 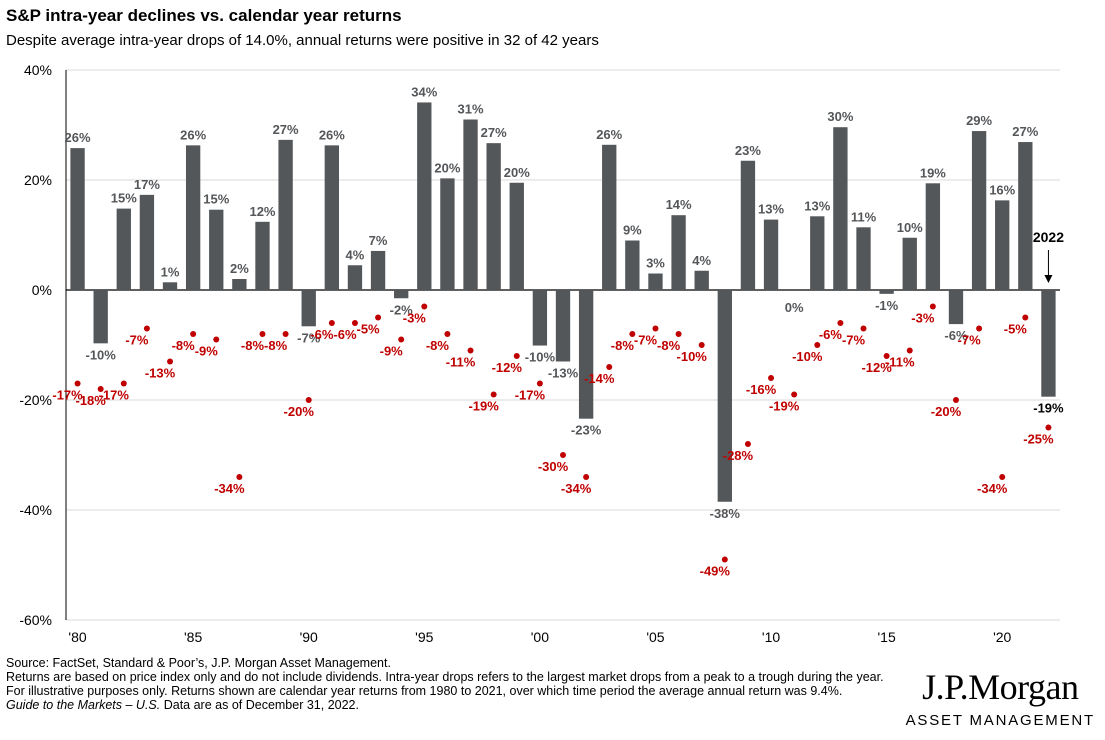 I want to click on decline-label: -6%, so click(x=831, y=334).